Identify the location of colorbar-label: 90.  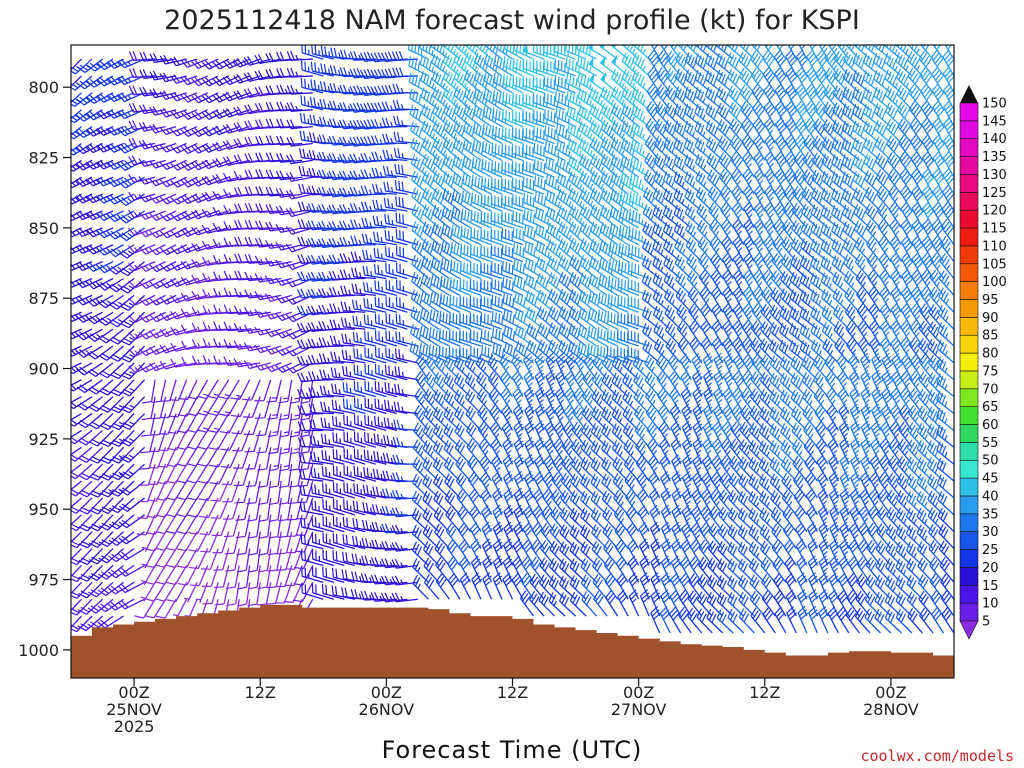
(990, 318).